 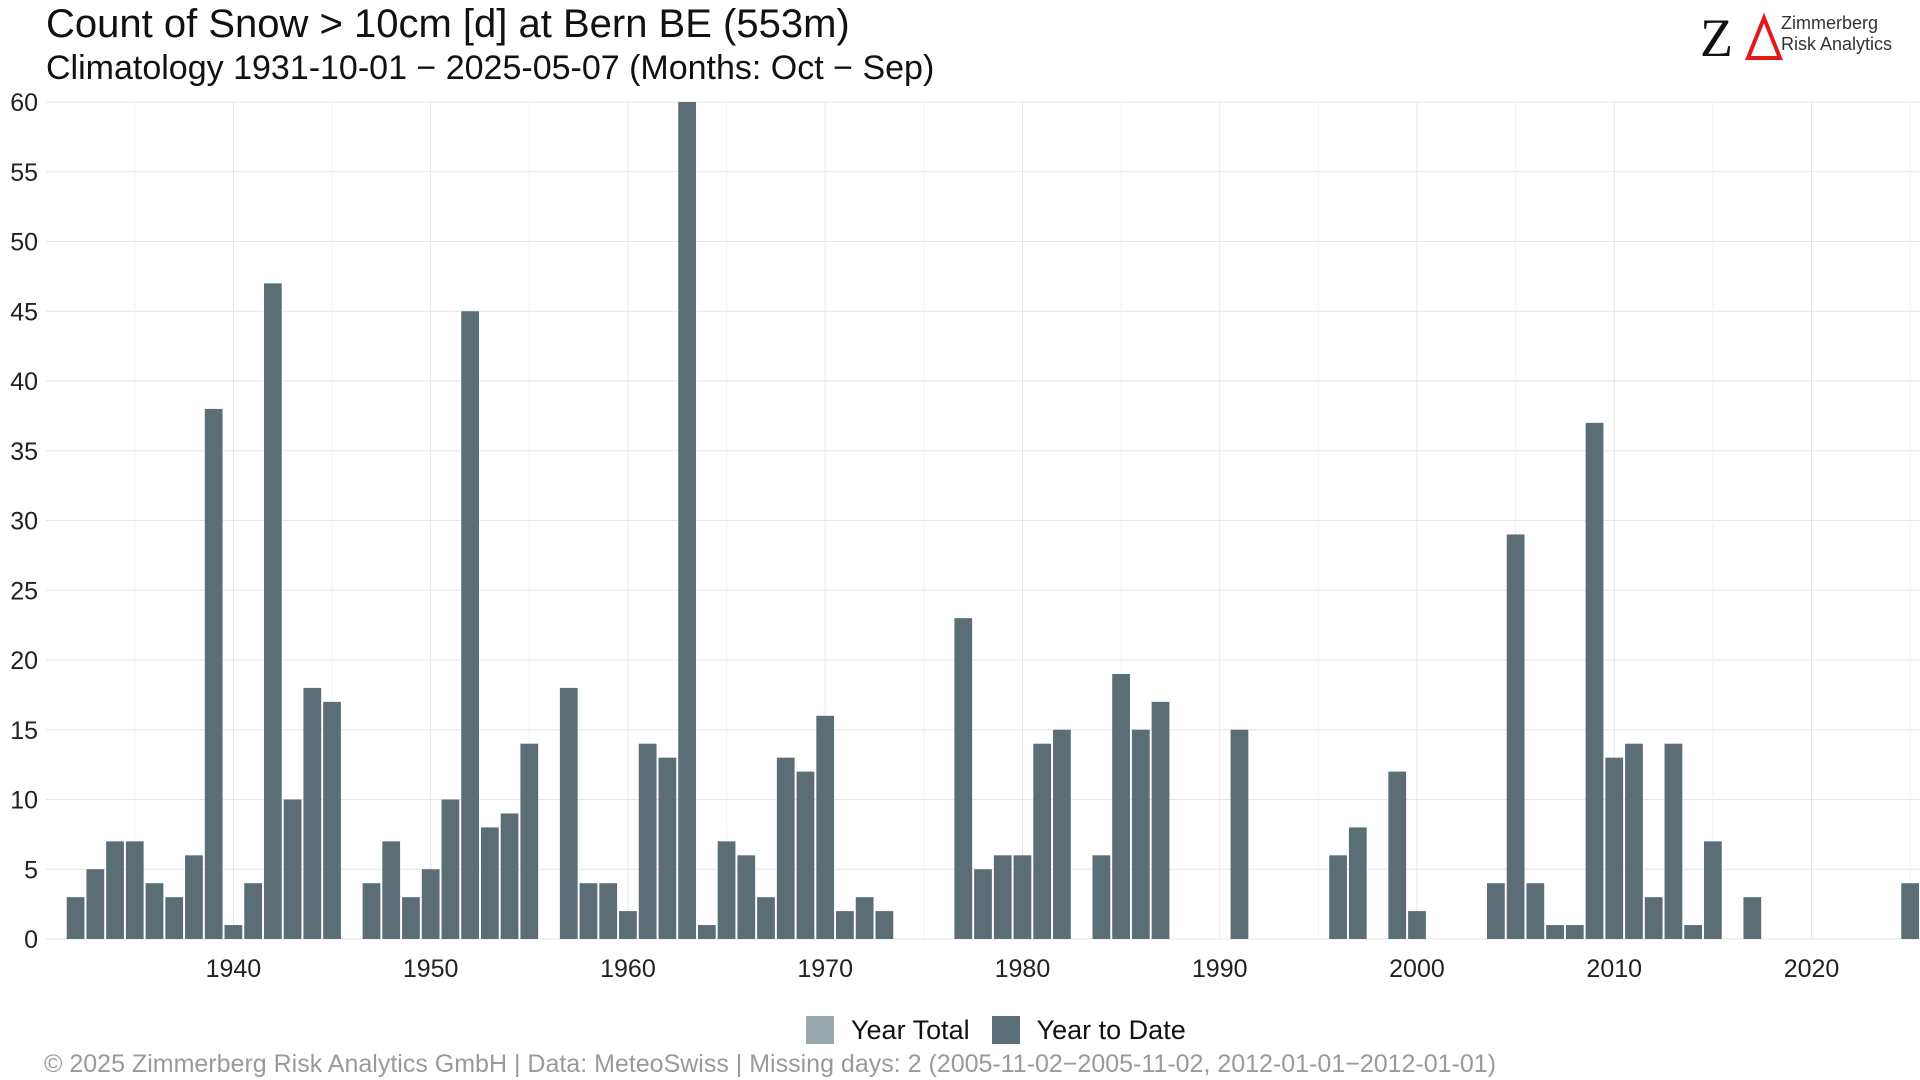 I want to click on bar-1937, so click(x=174, y=918).